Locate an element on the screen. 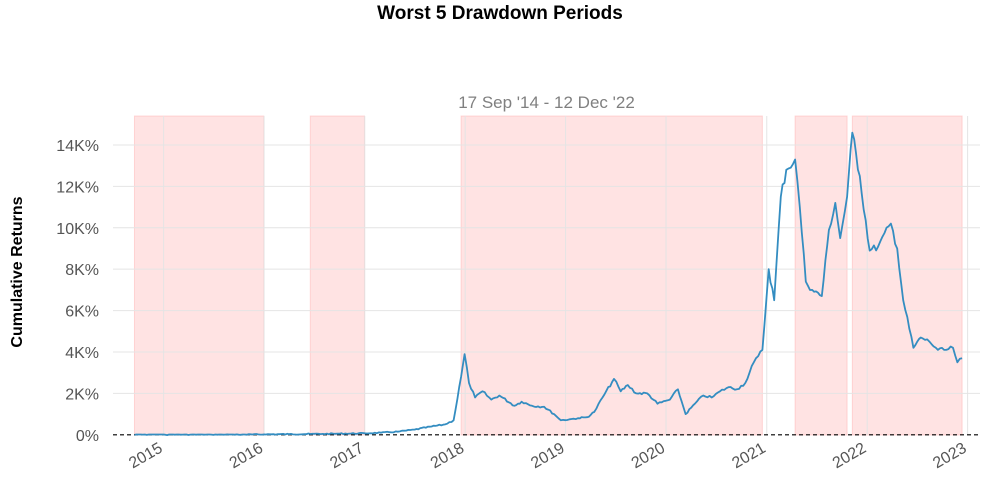  chart-subtitle: 17 Sep '14 - 12 Dec '22 is located at coordinates (546, 102).